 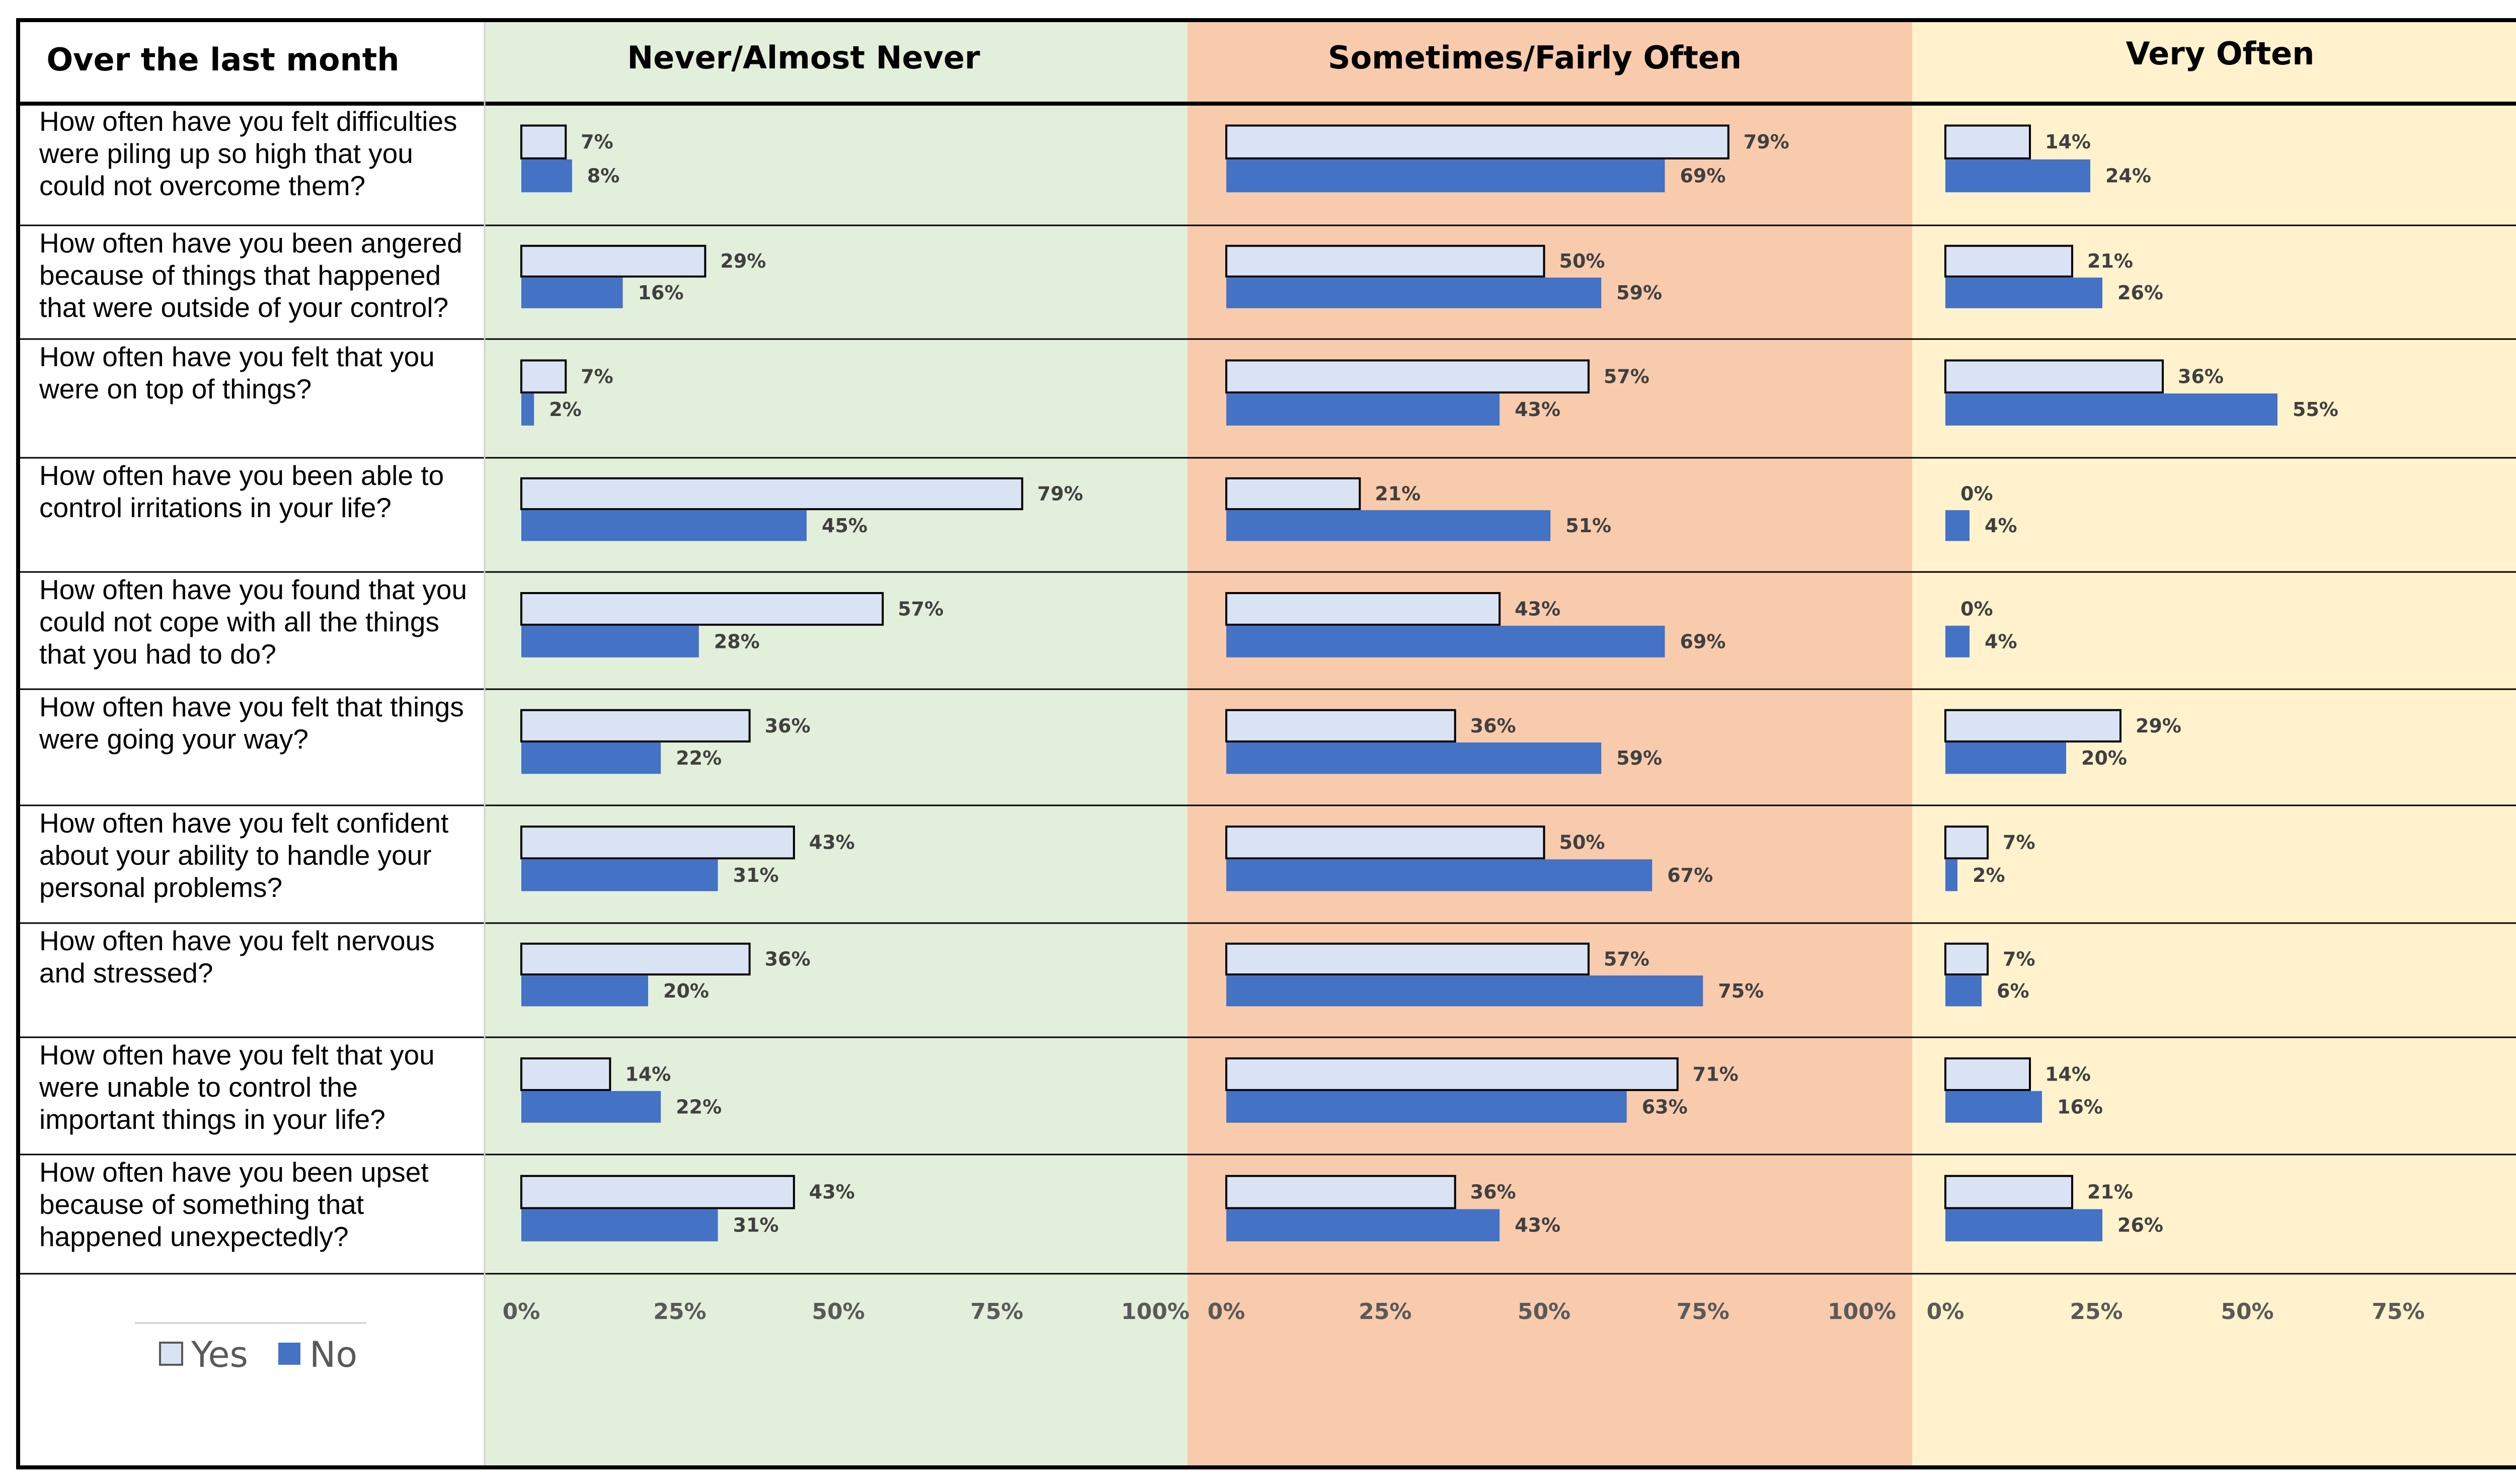 I want to click on question-text-line: important things in your life?, so click(x=212, y=1119).